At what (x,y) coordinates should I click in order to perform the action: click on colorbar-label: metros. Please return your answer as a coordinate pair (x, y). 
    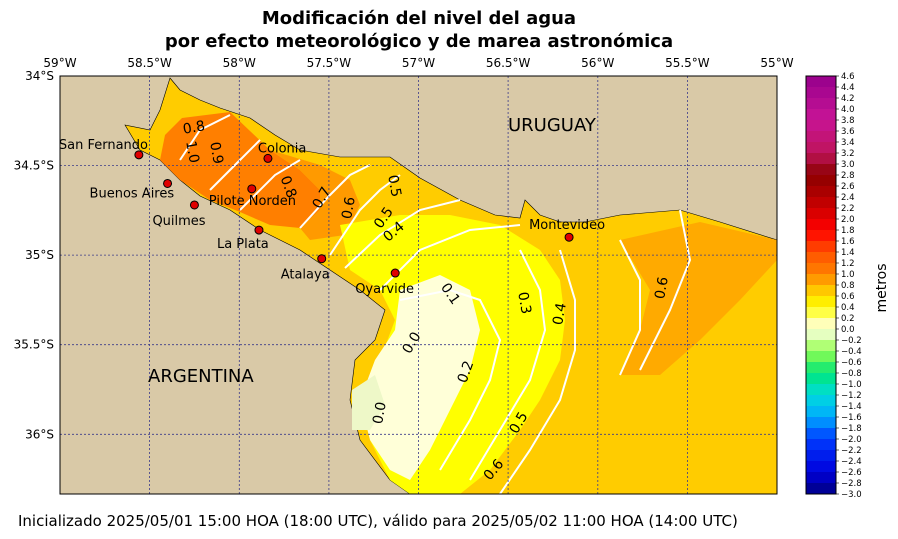
    Looking at the image, I should click on (882, 287).